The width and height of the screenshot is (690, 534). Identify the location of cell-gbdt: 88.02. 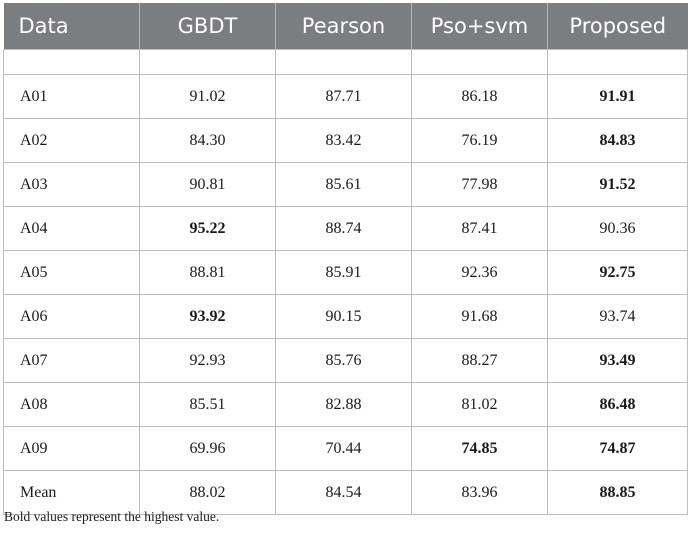
(207, 492).